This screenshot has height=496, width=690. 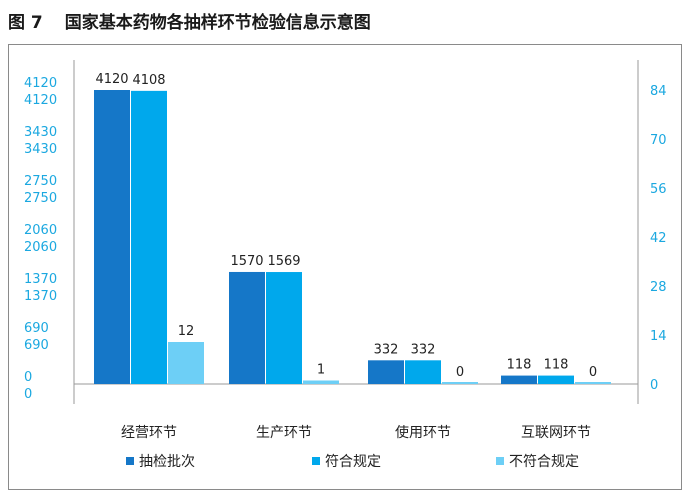 I want to click on left-tick-label: 2750, so click(x=40, y=181).